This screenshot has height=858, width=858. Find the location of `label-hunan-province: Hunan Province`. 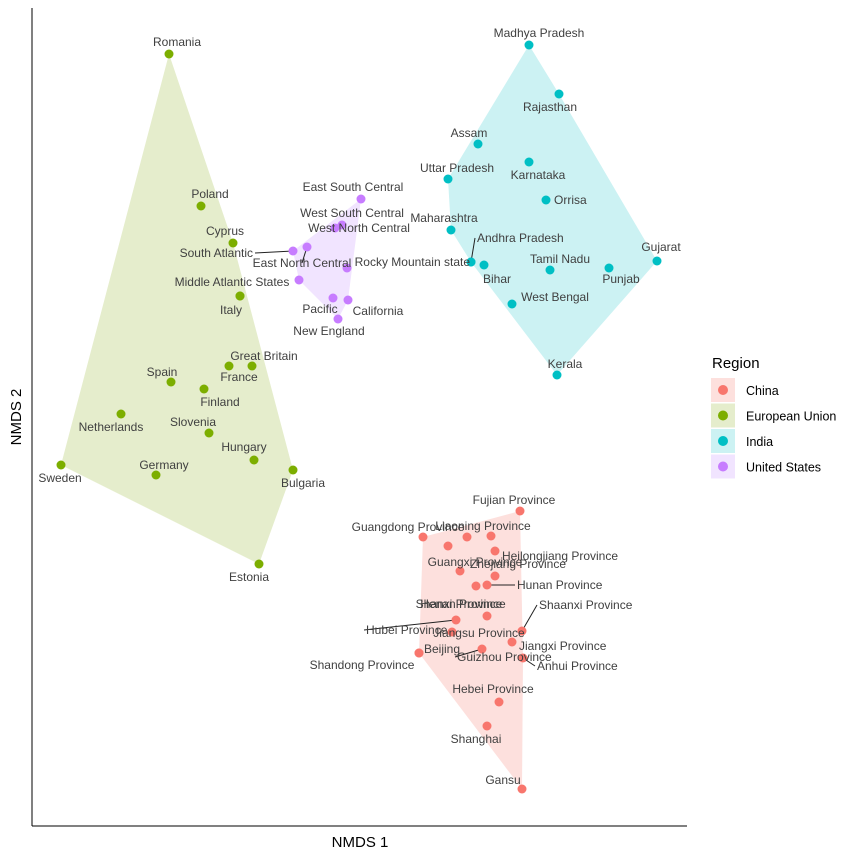

label-hunan-province: Hunan Province is located at coordinates (560, 585).